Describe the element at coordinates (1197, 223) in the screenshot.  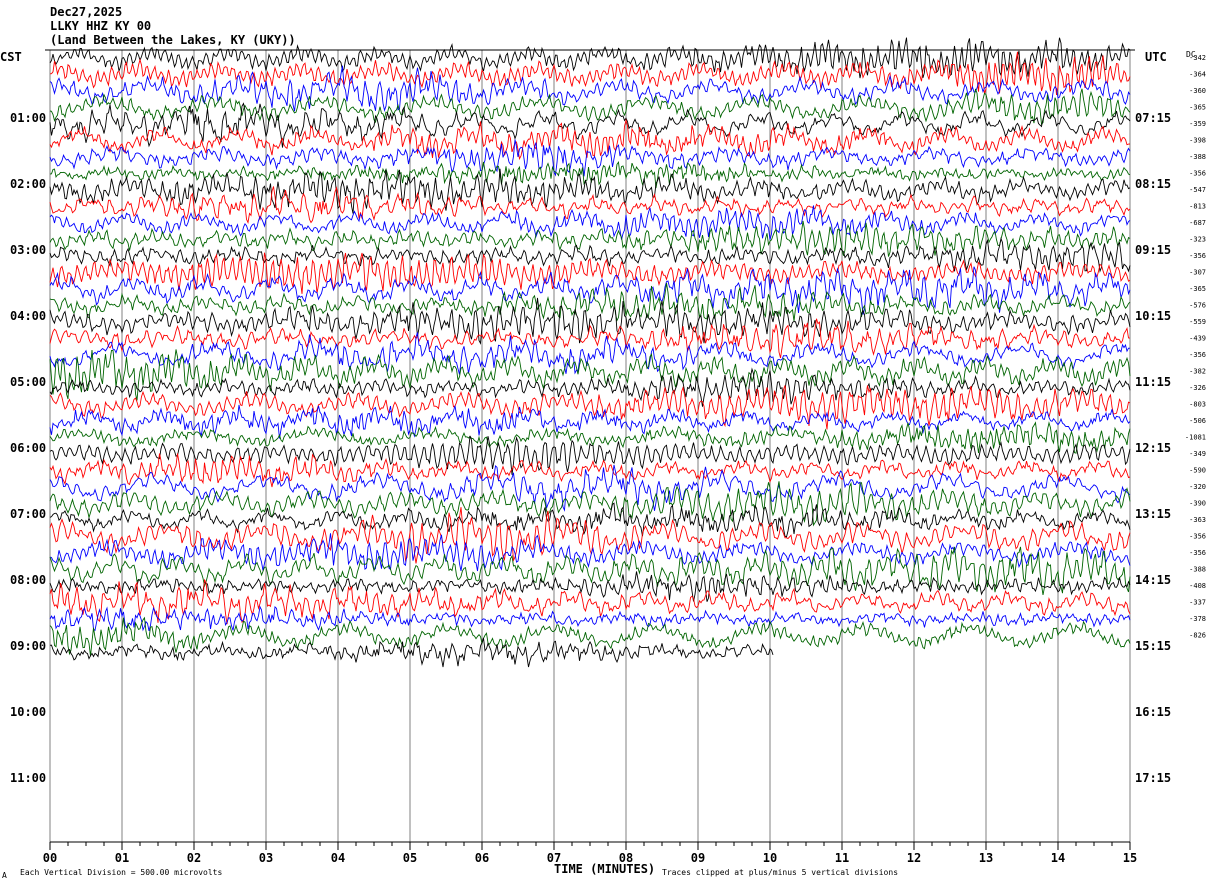
I see `dc-offset-label: -687` at that location.